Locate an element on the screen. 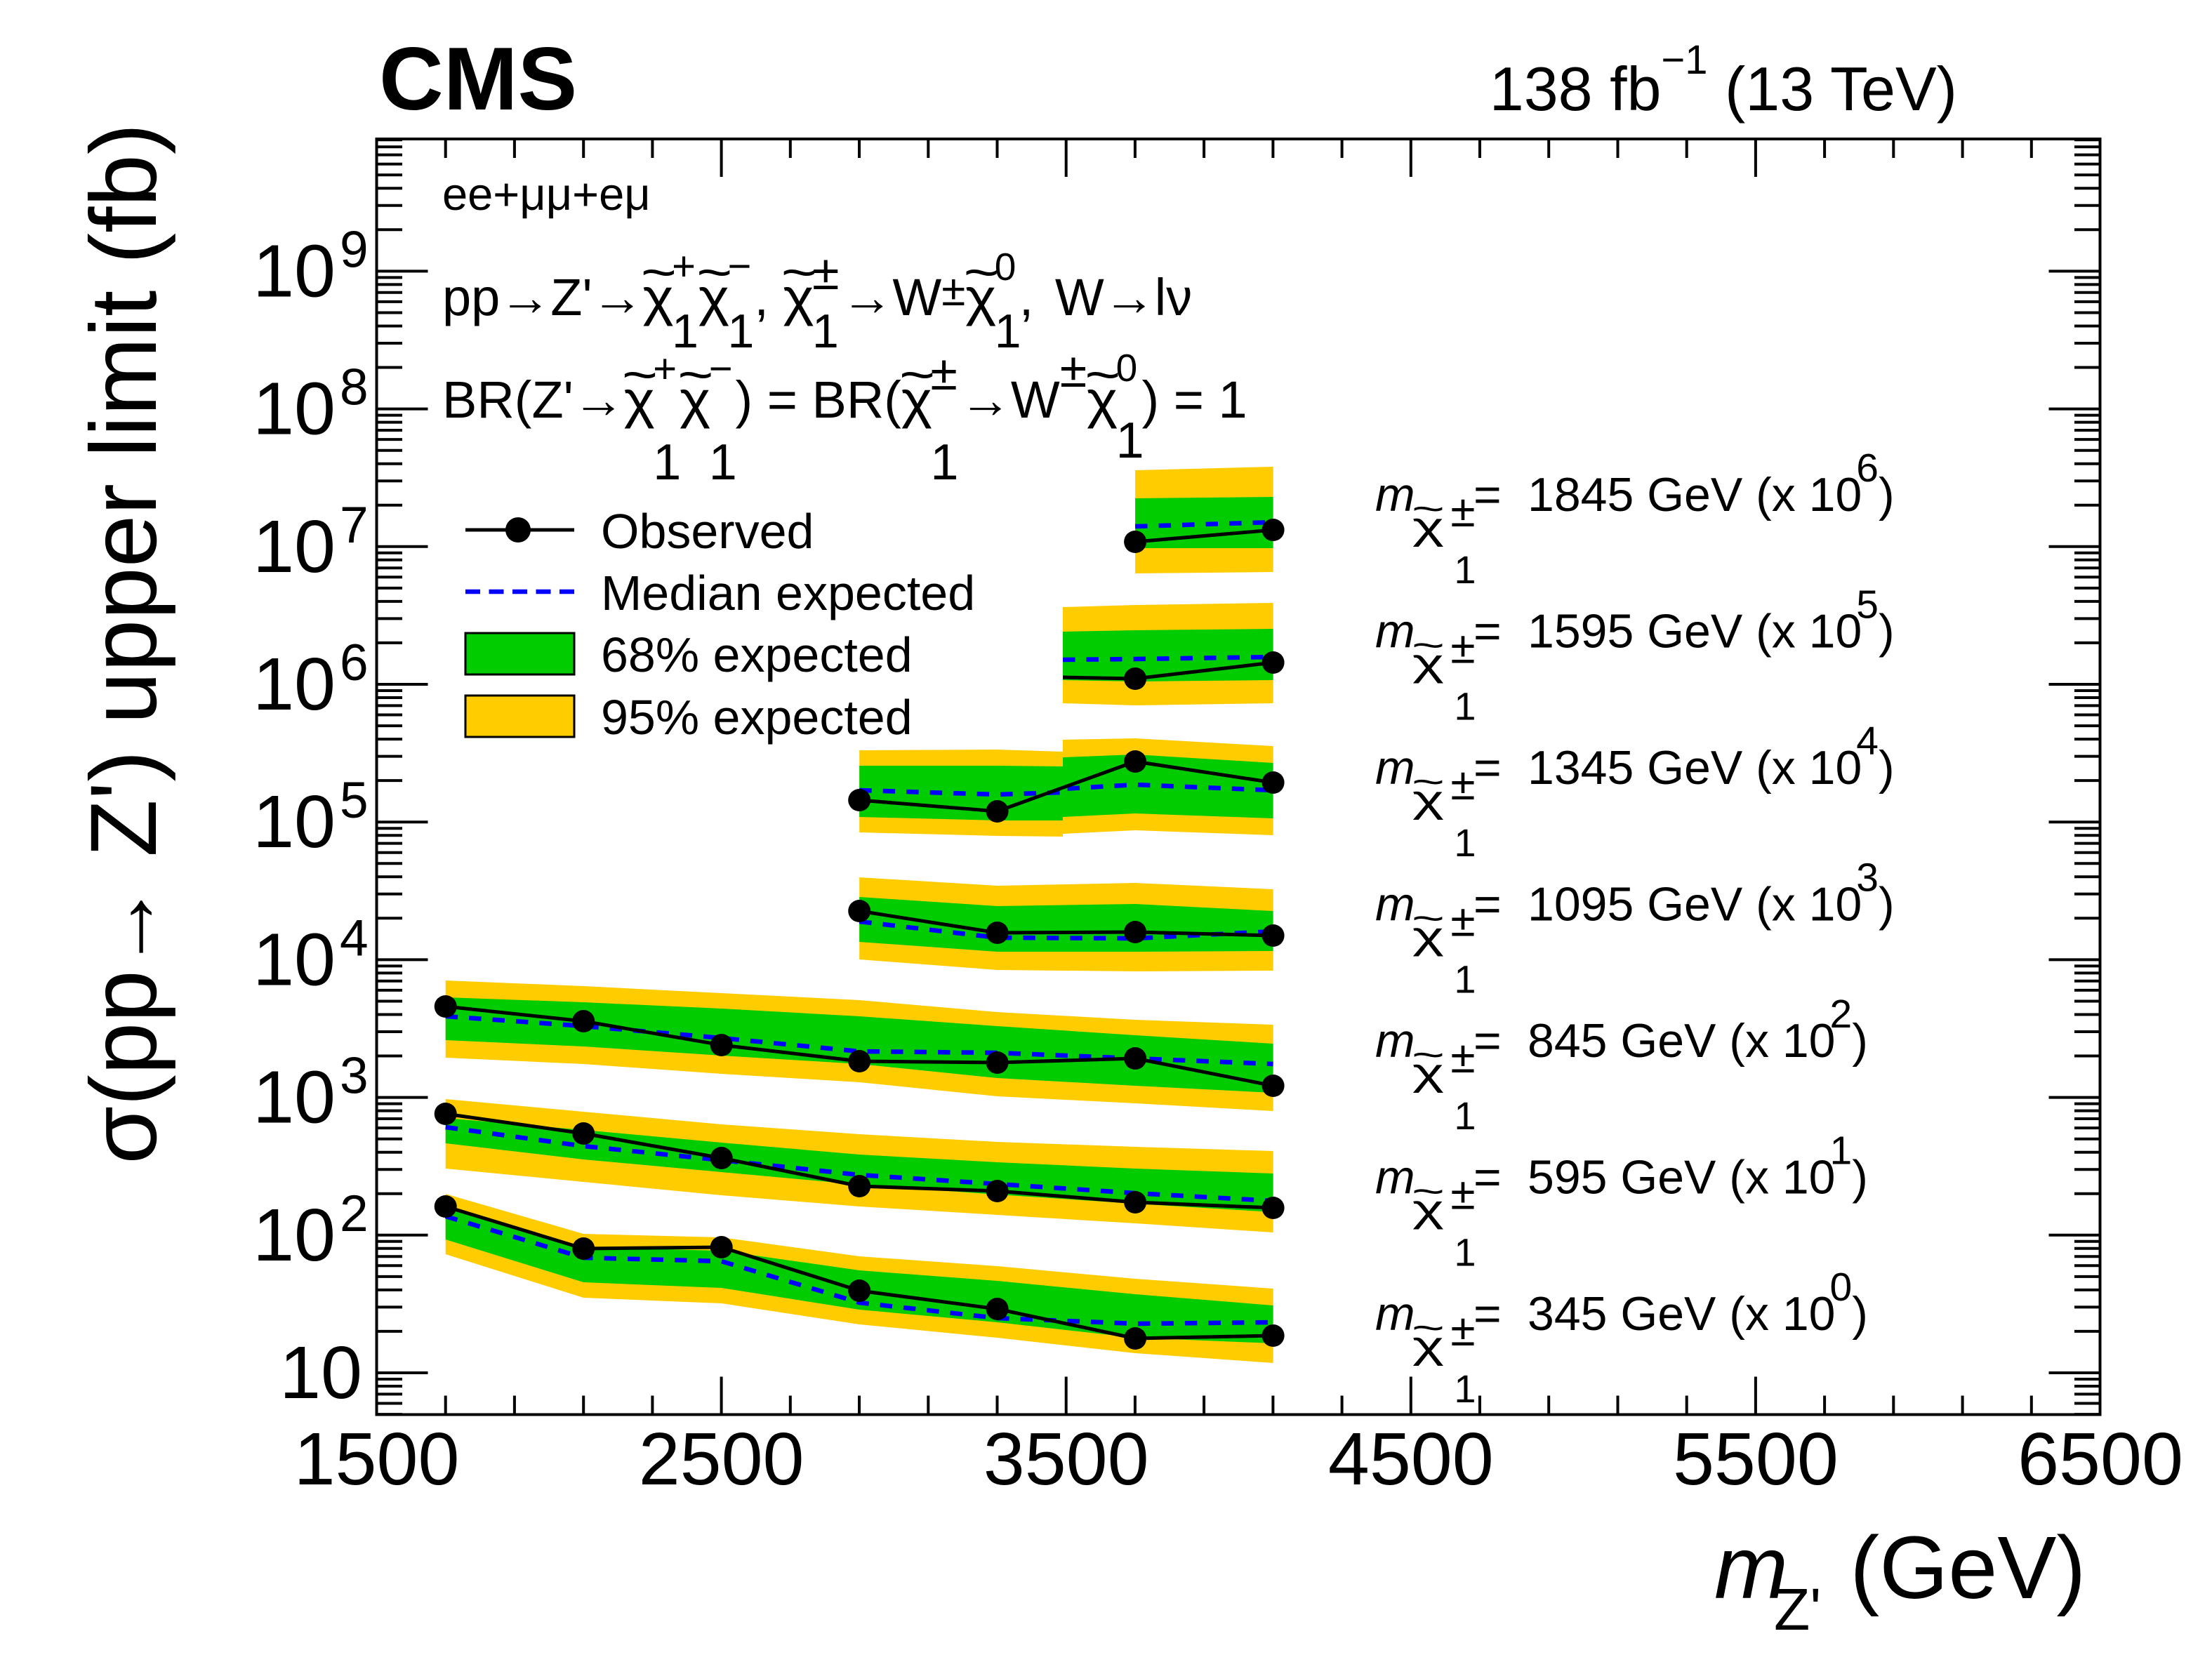 The width and height of the screenshot is (2212, 1669). svg-text: 95% expected is located at coordinates (757, 717).